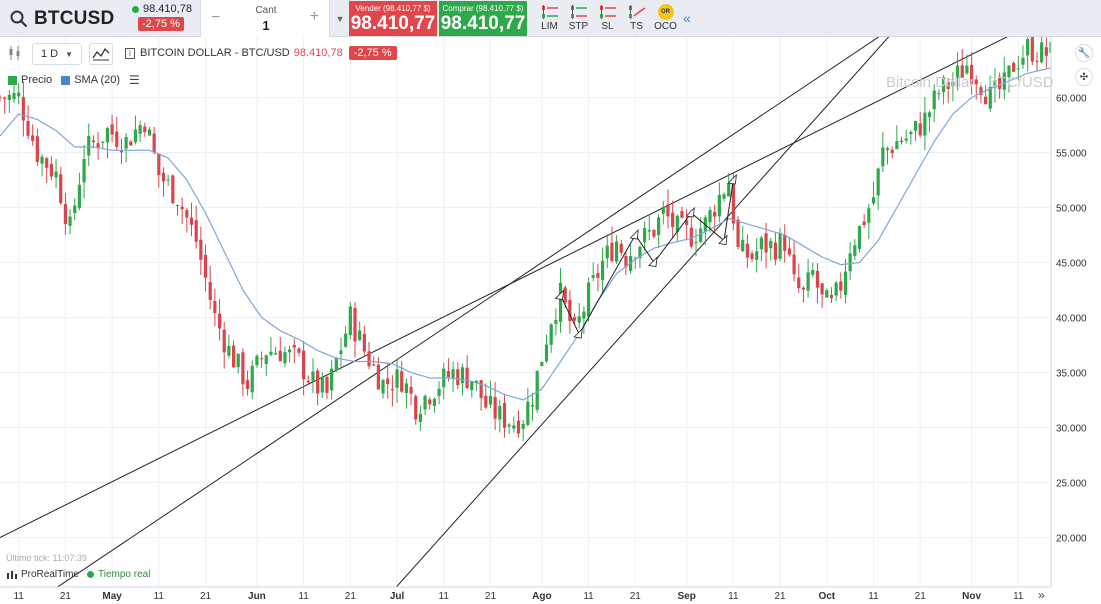 This screenshot has width=1101, height=604. Describe the element at coordinates (216, 17) in the screenshot. I see `decrement-button: −` at that location.